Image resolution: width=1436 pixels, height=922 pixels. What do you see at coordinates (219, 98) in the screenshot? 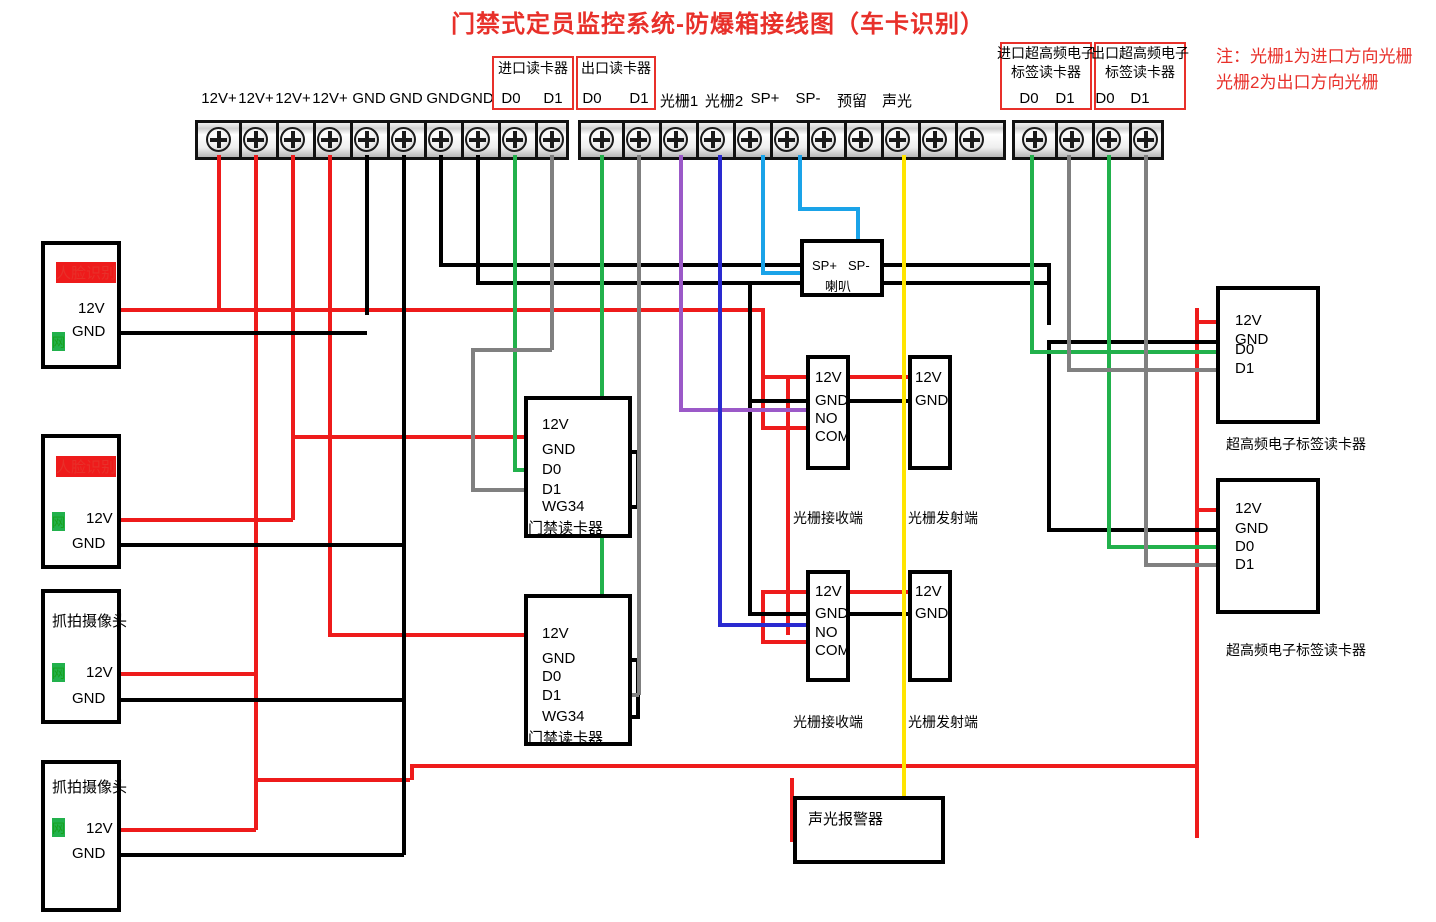
I see `terminal-label-1: 12V+` at bounding box center [219, 98].